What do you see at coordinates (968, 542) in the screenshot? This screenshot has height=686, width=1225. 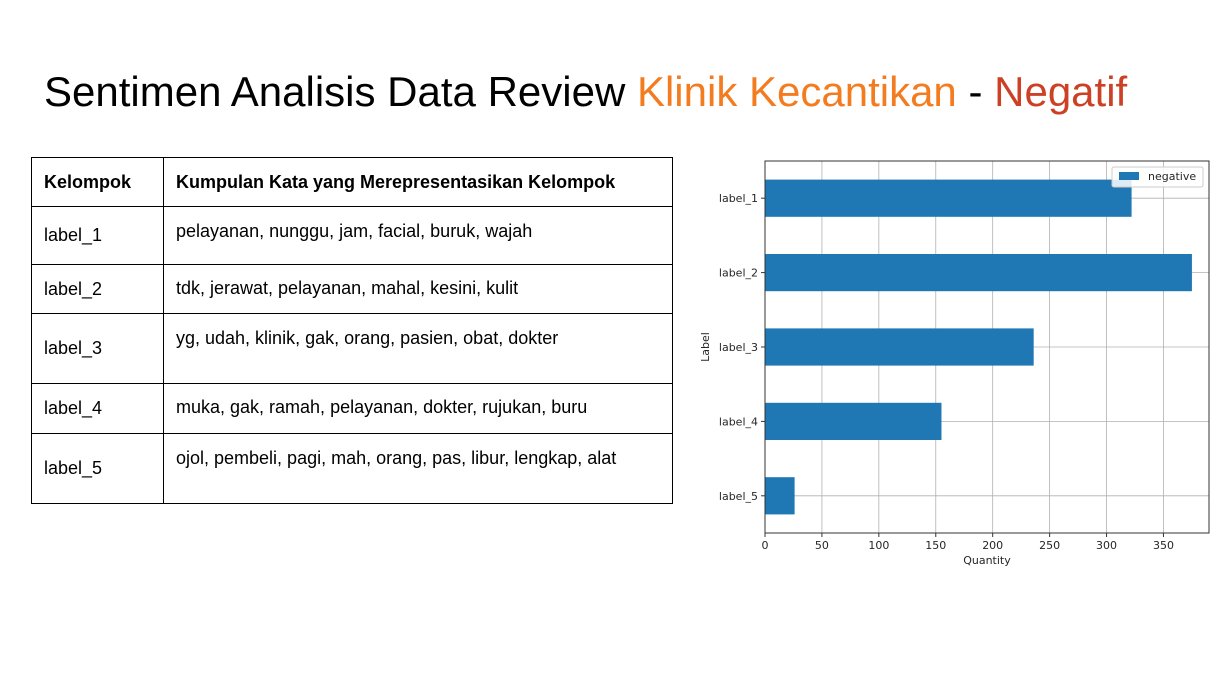 I see `x-axis-ticks: 0 50 100 150 200 250 300 350` at bounding box center [968, 542].